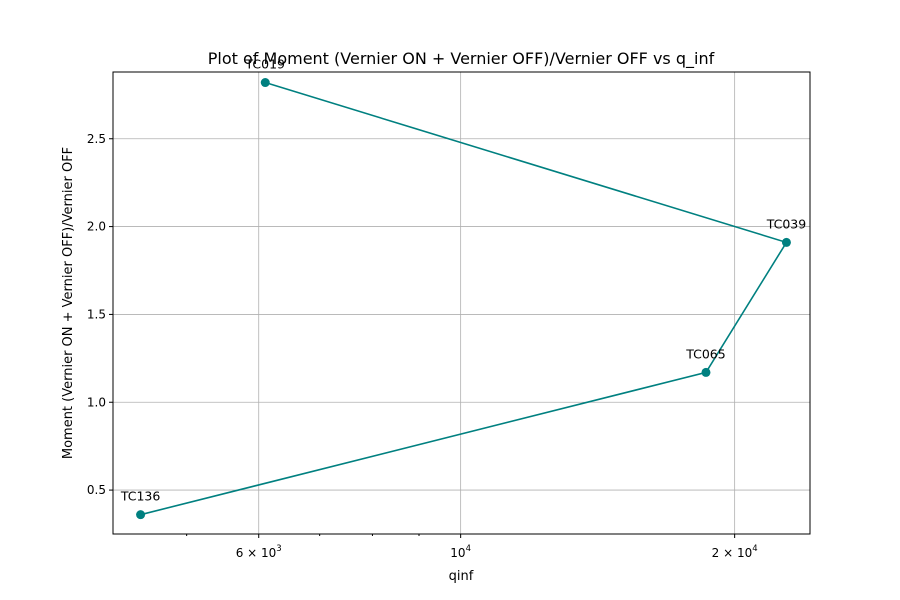 The image size is (900, 600). Describe the element at coordinates (96, 490) in the screenshot. I see `y-tick-label: 0.5` at that location.